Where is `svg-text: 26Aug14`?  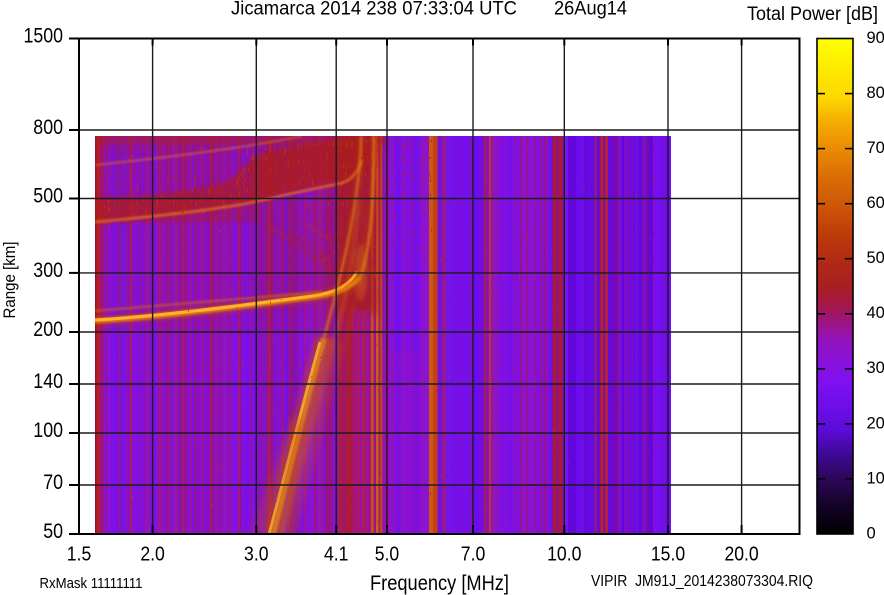
svg-text: 26Aug14 is located at coordinates (590, 10).